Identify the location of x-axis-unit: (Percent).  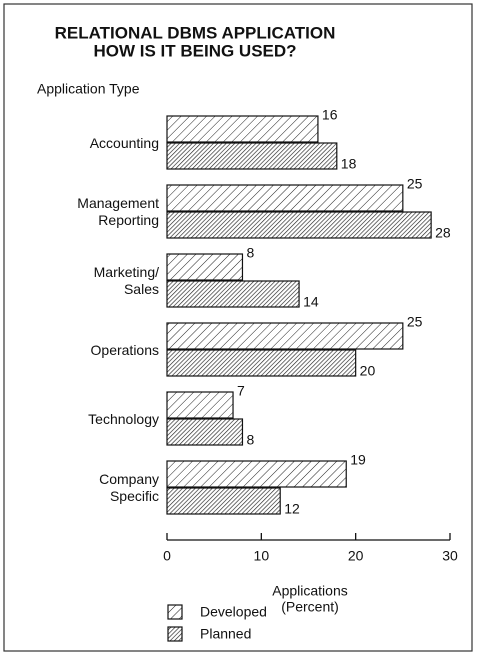
(310, 607).